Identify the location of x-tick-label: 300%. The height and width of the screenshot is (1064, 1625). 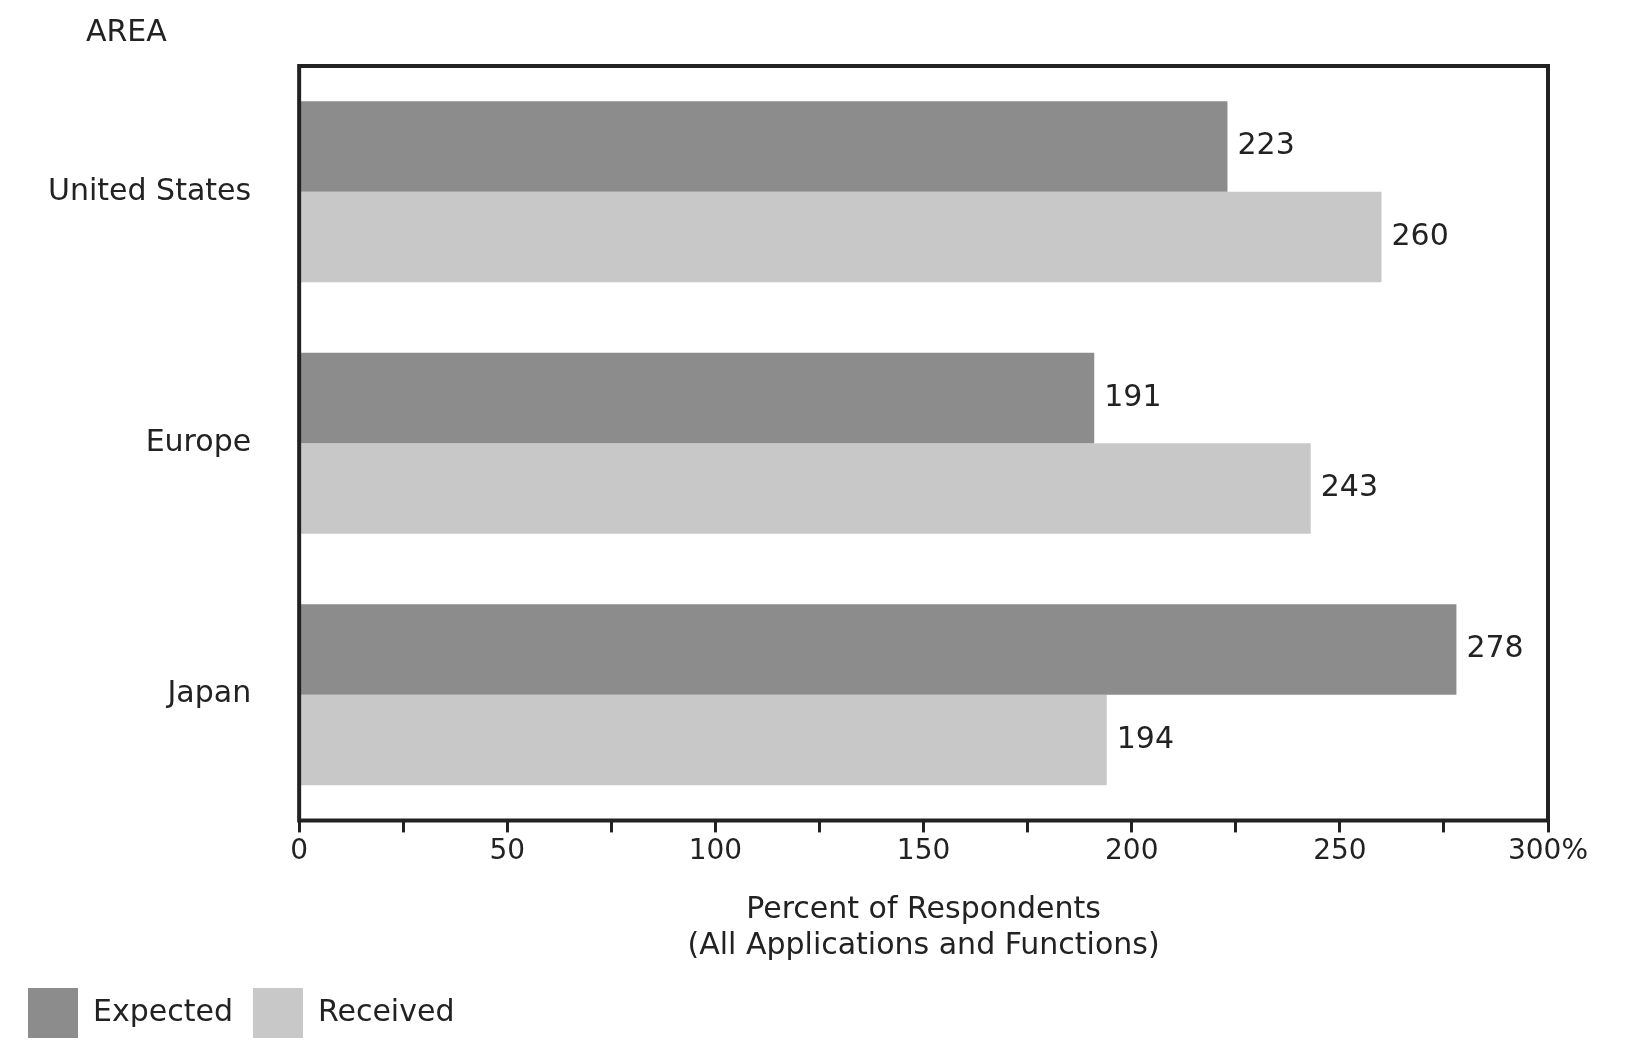
(1548, 850).